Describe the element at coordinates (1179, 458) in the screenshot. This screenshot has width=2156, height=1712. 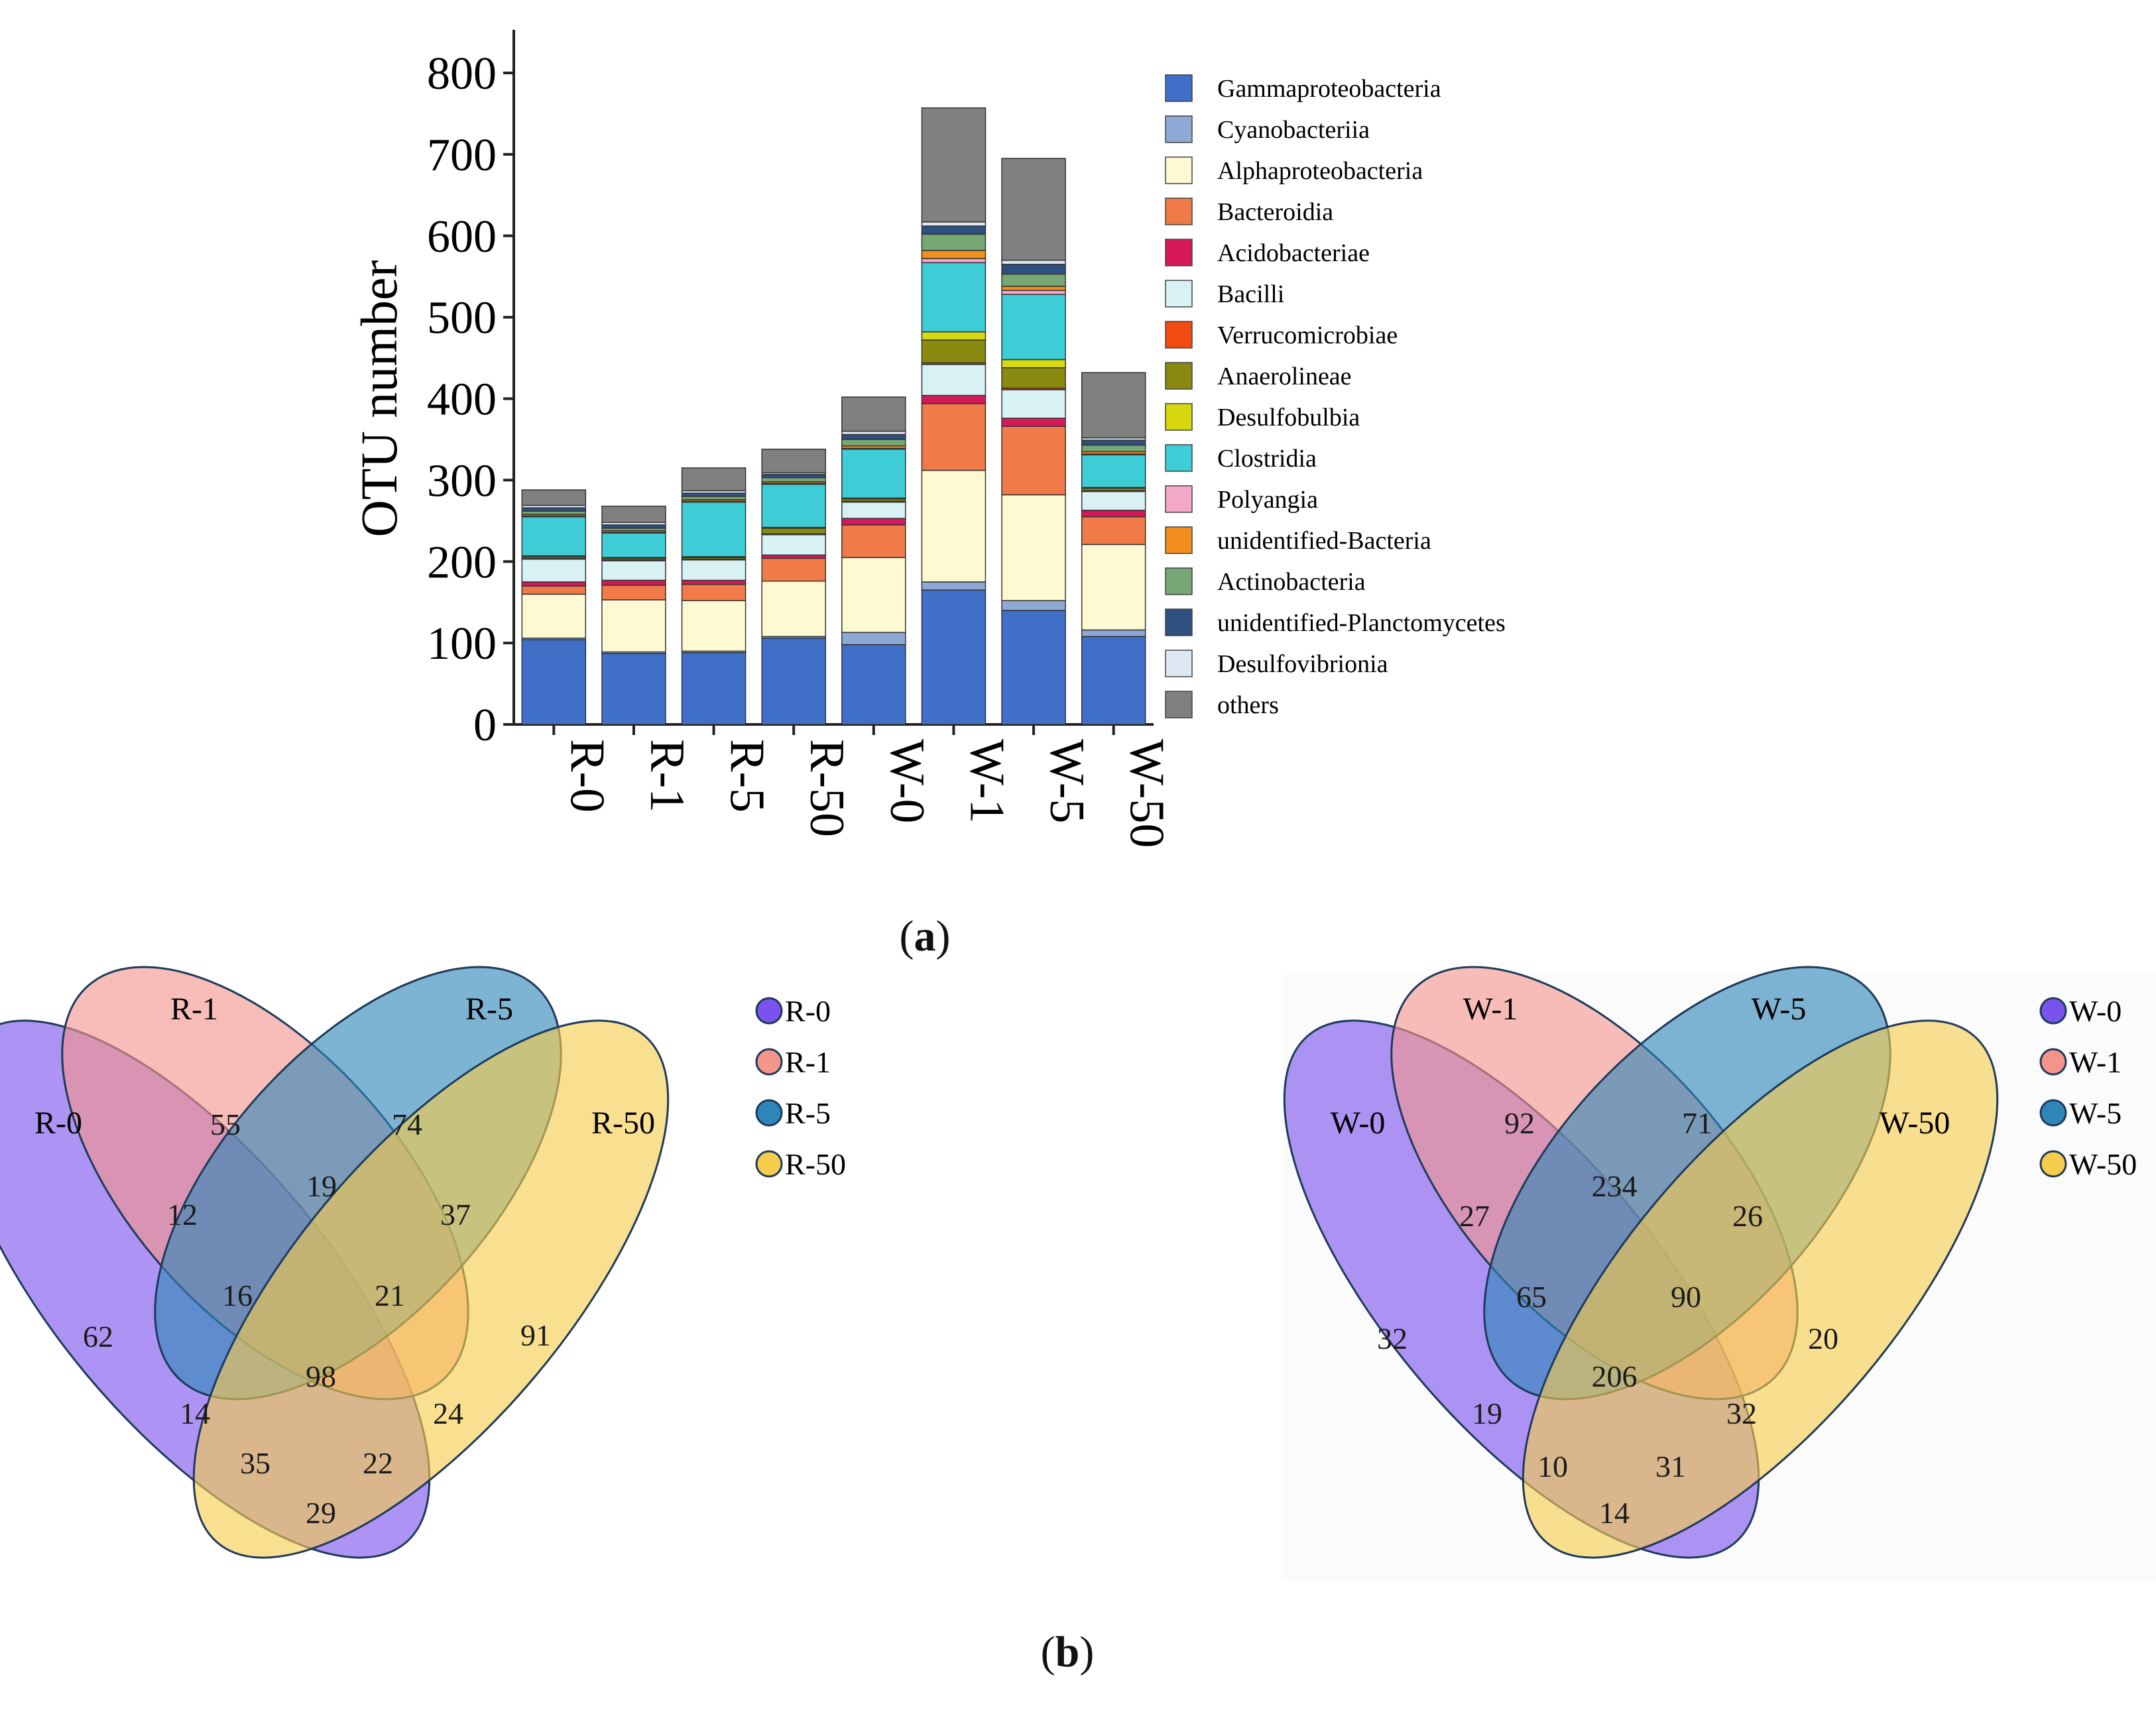
I see `legend-swatch-Clostridia` at that location.